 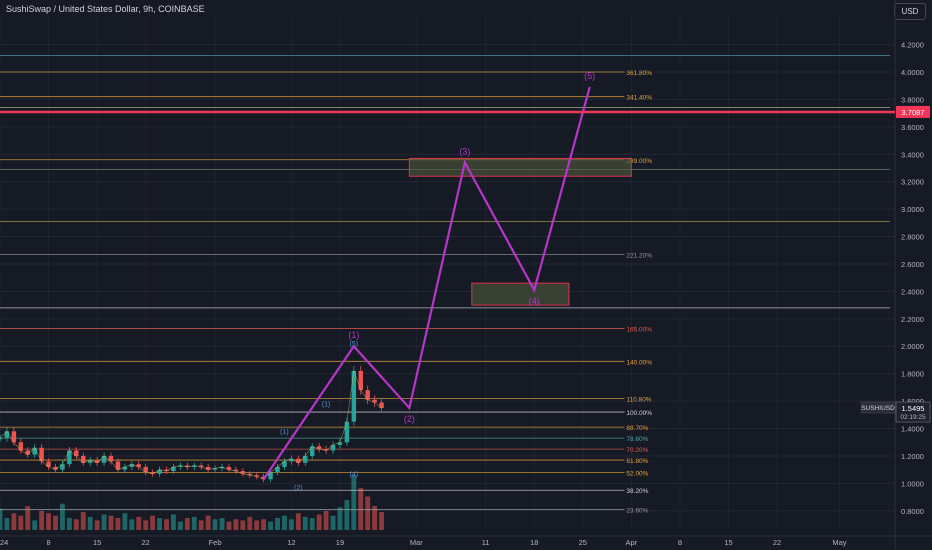 What do you see at coordinates (912, 511) in the screenshot?
I see `y-tick-label: 0.8000` at bounding box center [912, 511].